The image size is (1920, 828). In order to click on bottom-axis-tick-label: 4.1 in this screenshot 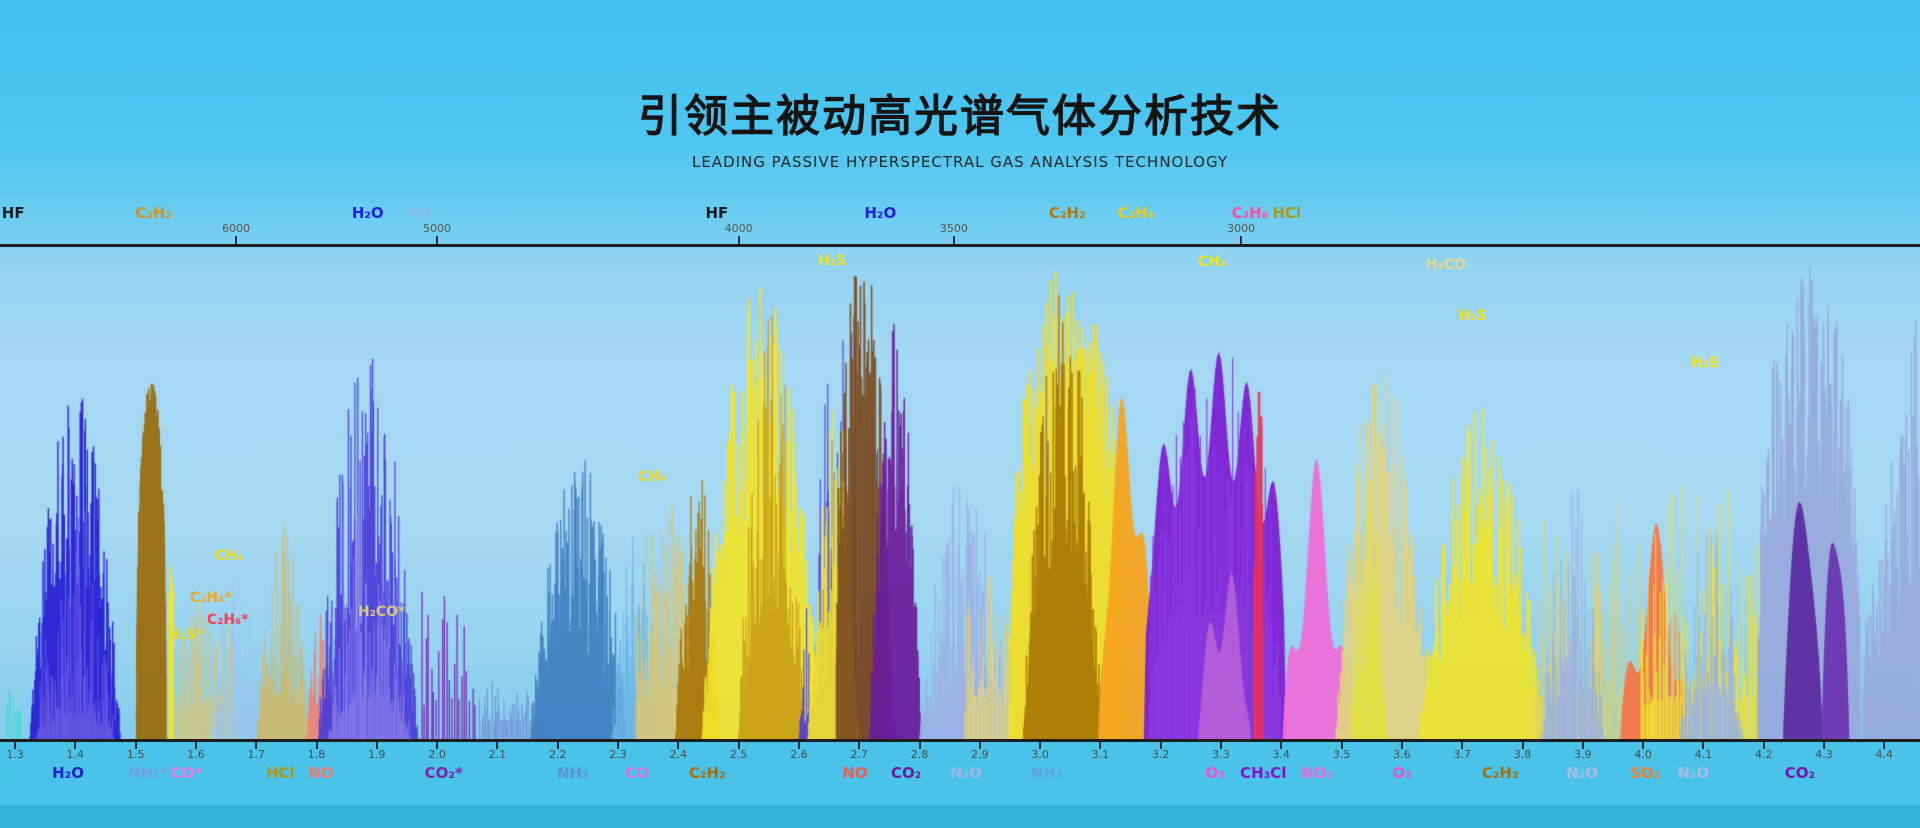, I will do `click(1703, 754)`.